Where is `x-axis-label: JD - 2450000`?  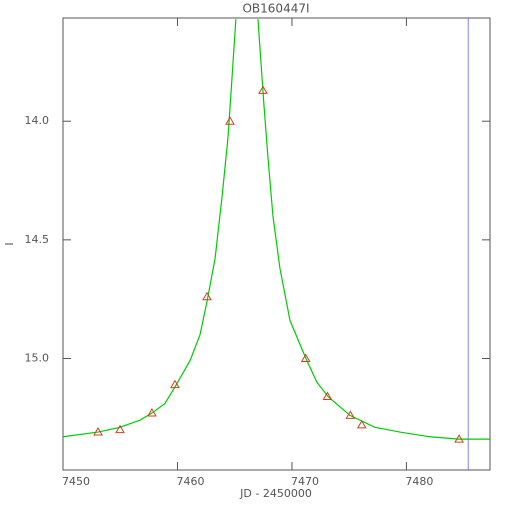 x-axis-label: JD - 2450000 is located at coordinates (275, 493).